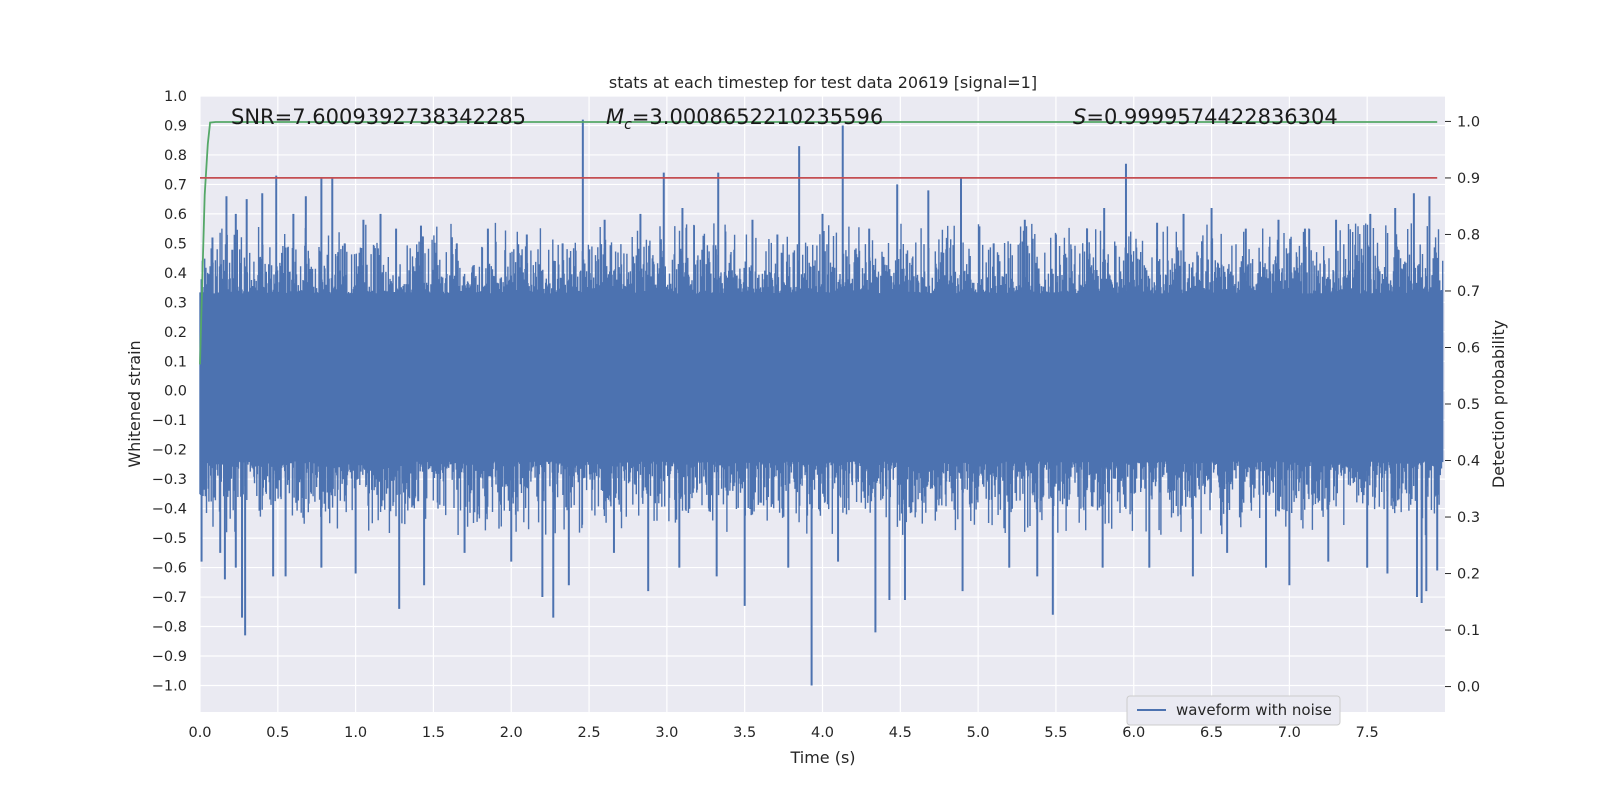 This screenshot has height=800, width=1600. What do you see at coordinates (666, 733) in the screenshot?
I see `x-tick-label: 3.0` at bounding box center [666, 733].